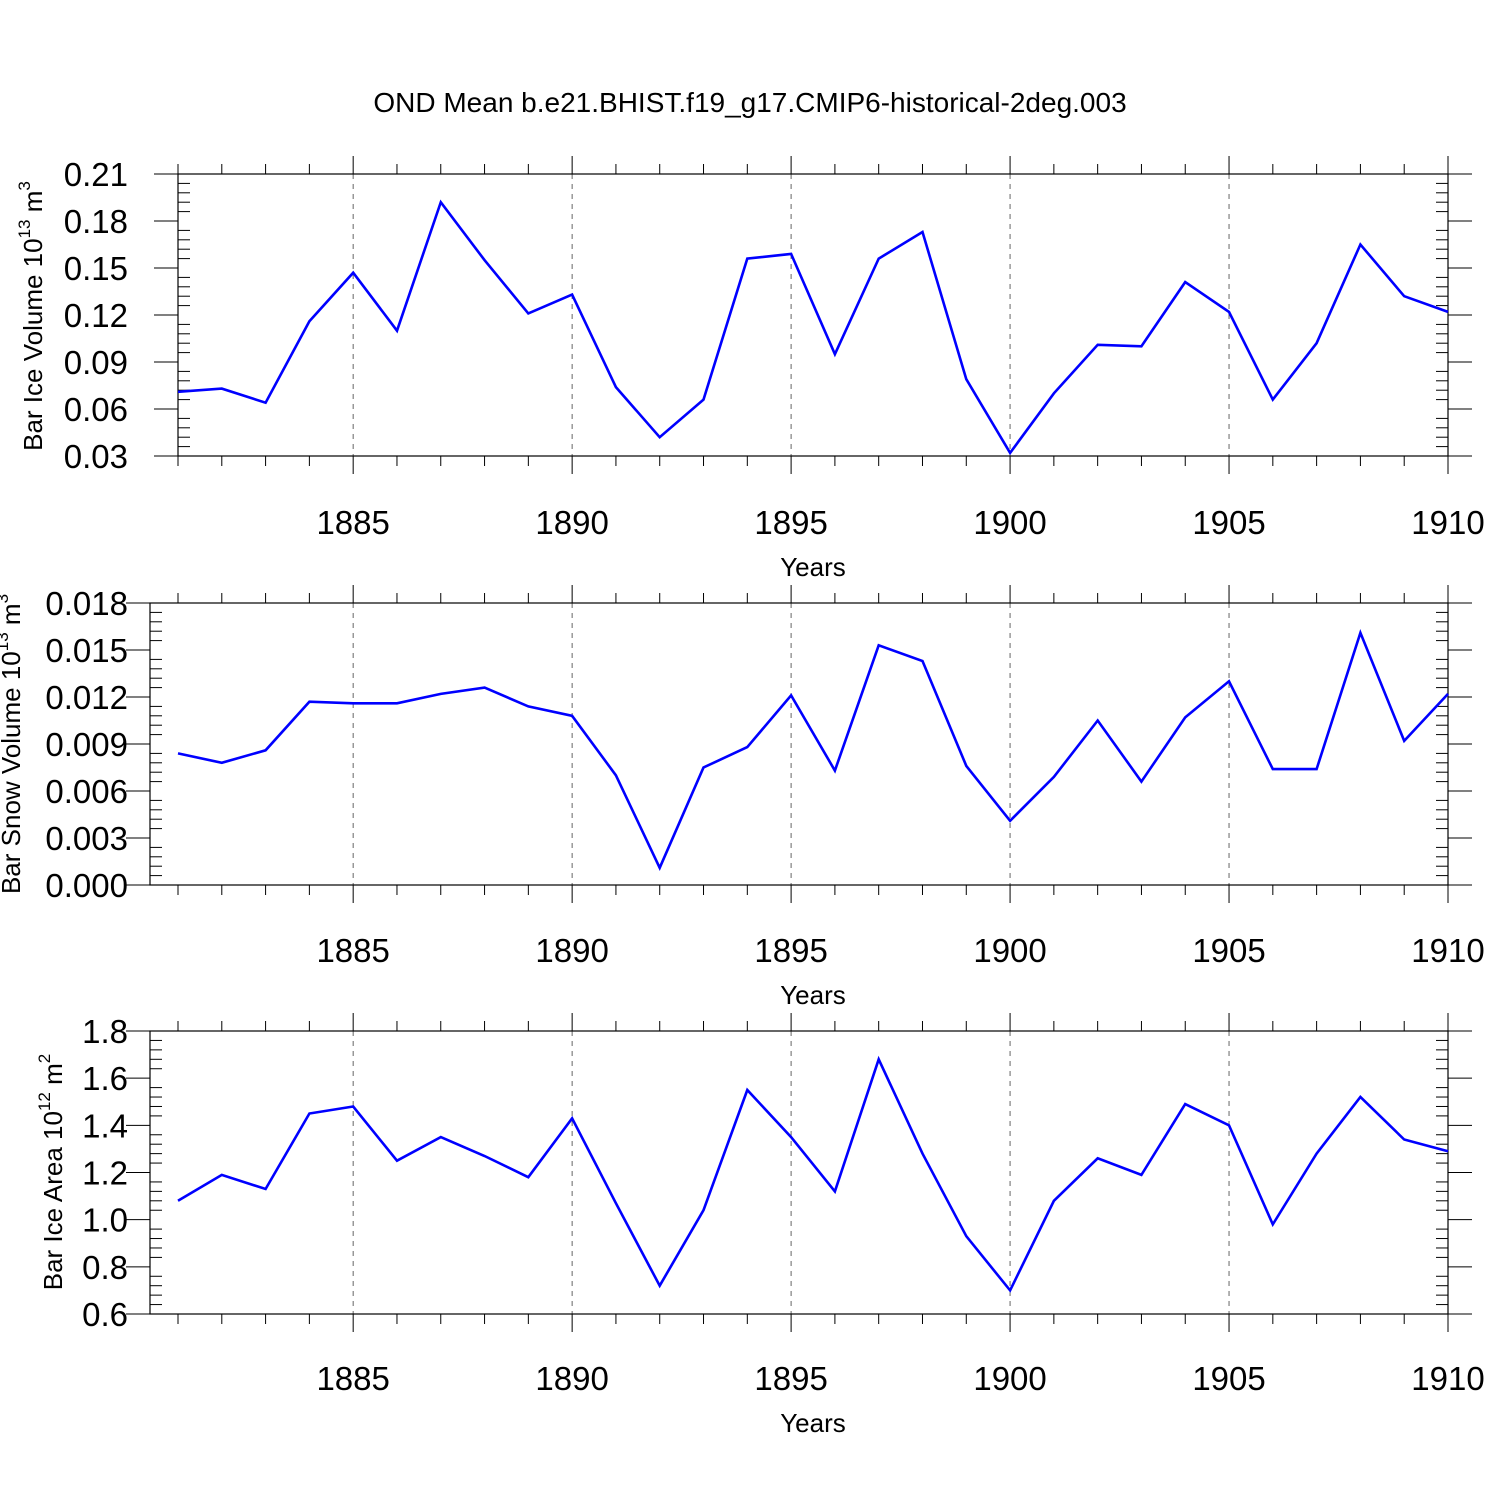 This screenshot has height=1500, width=1500. Describe the element at coordinates (86, 885) in the screenshot. I see `y-tick-label: 0.000` at that location.